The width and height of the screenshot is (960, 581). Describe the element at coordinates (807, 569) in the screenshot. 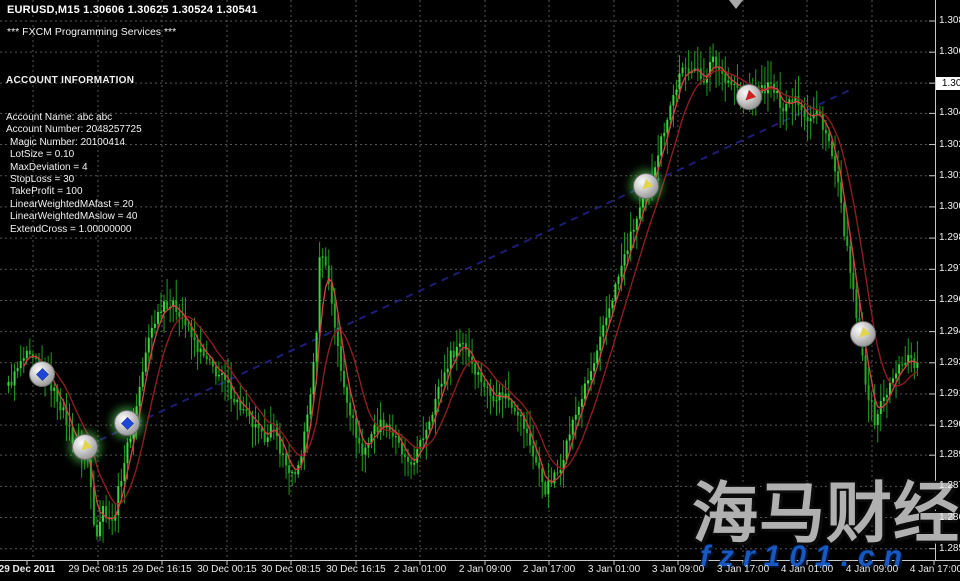

I see `time-axis-label: 4 Jan 01:00` at that location.